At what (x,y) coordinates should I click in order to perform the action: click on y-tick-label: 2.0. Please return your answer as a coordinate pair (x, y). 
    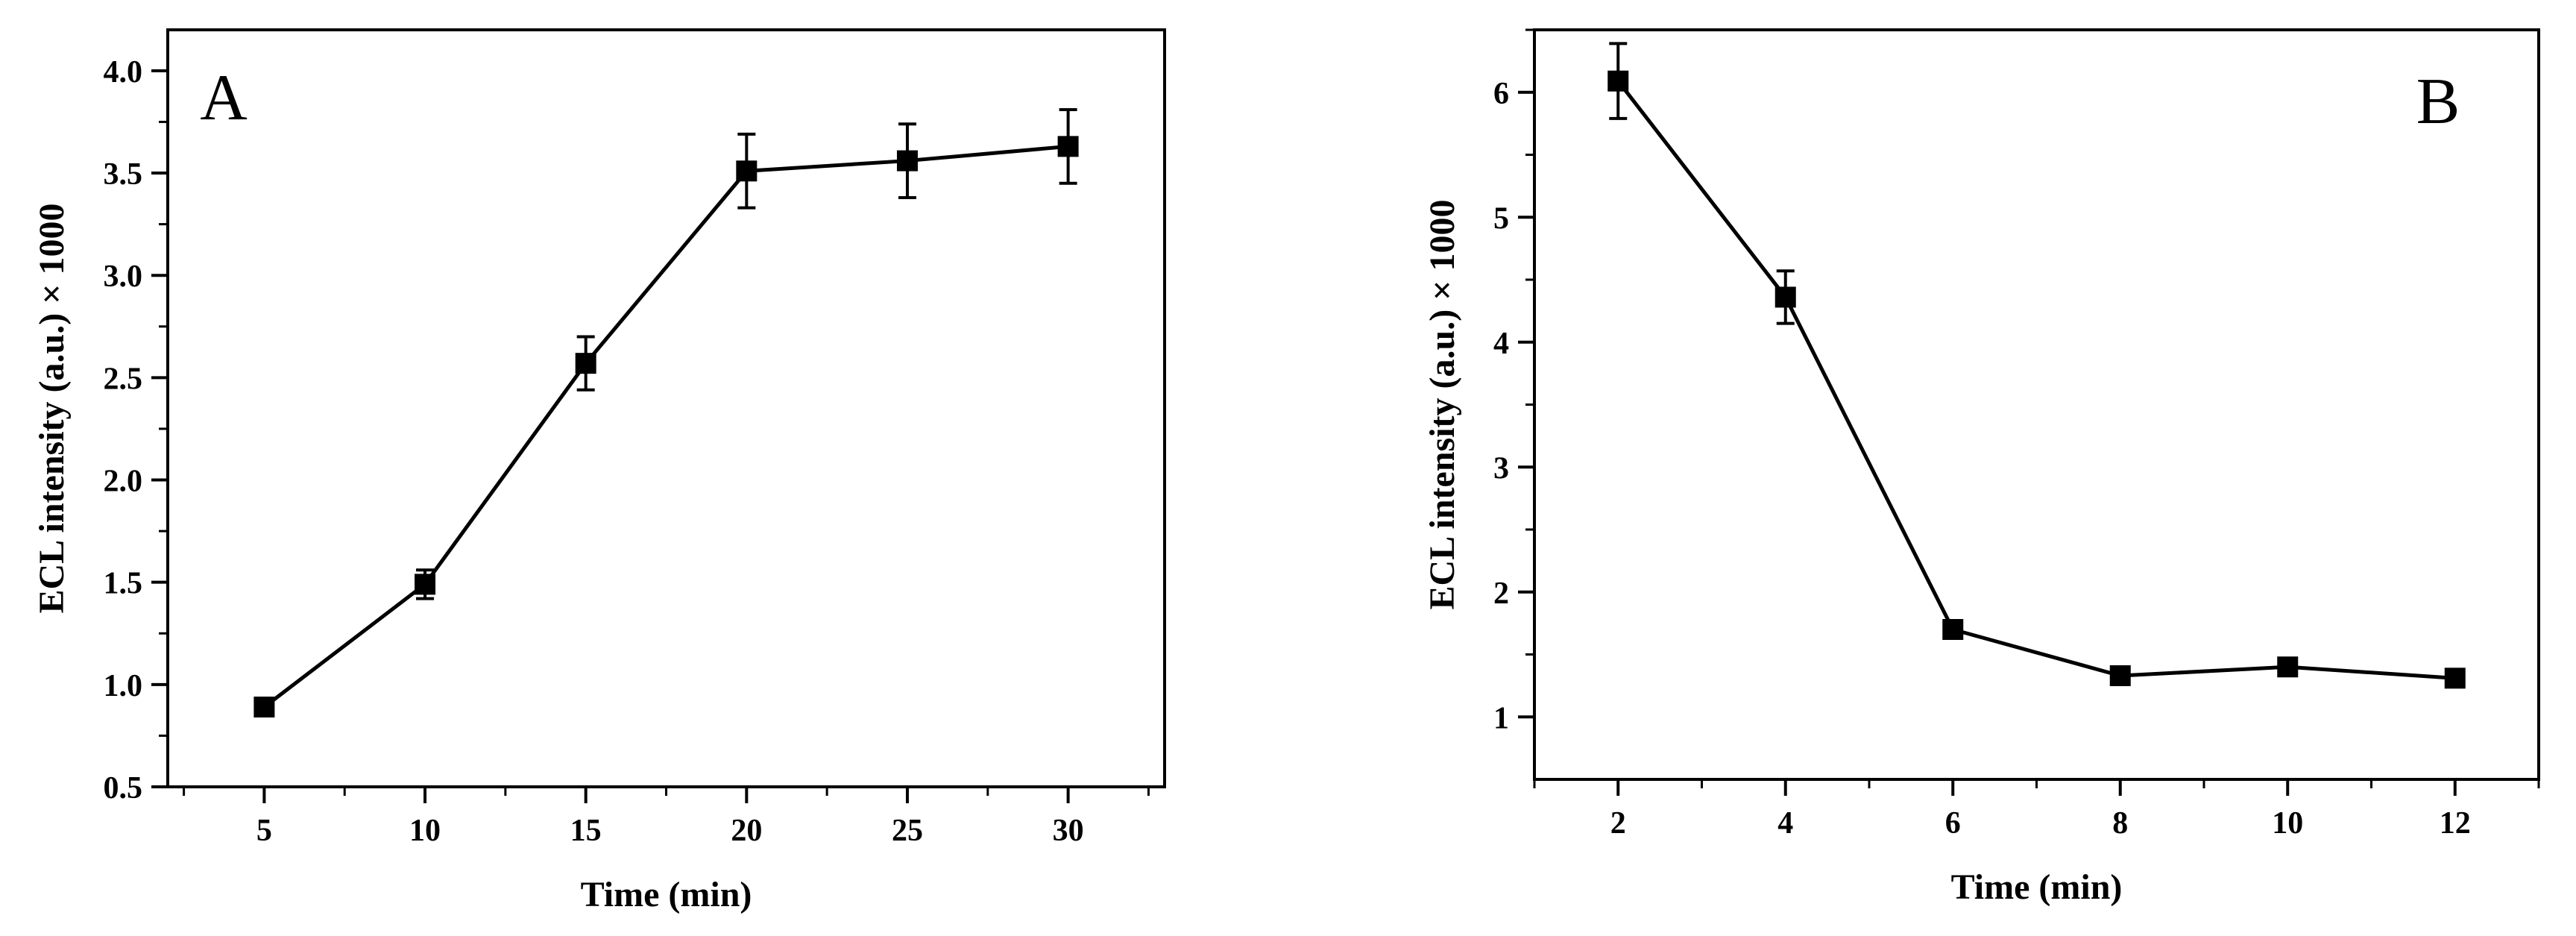
    Looking at the image, I should click on (124, 482).